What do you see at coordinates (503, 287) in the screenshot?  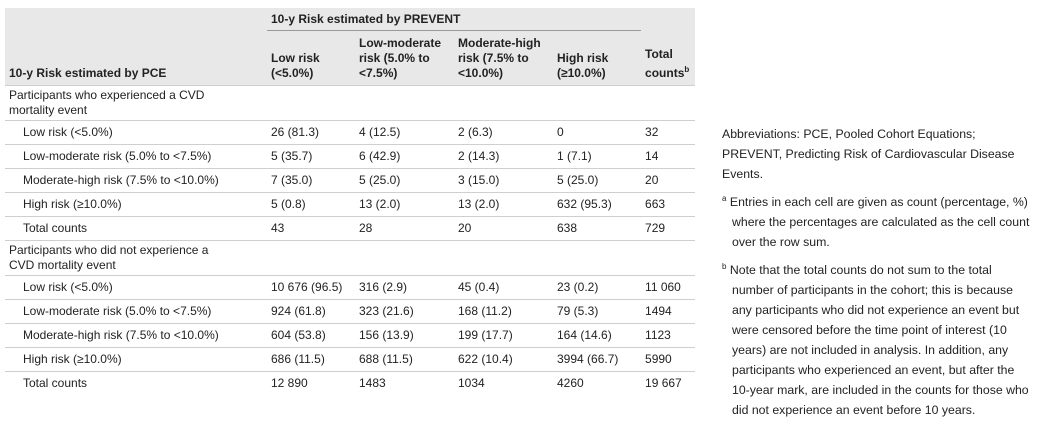 I see `cell: 45 (0.4)` at bounding box center [503, 287].